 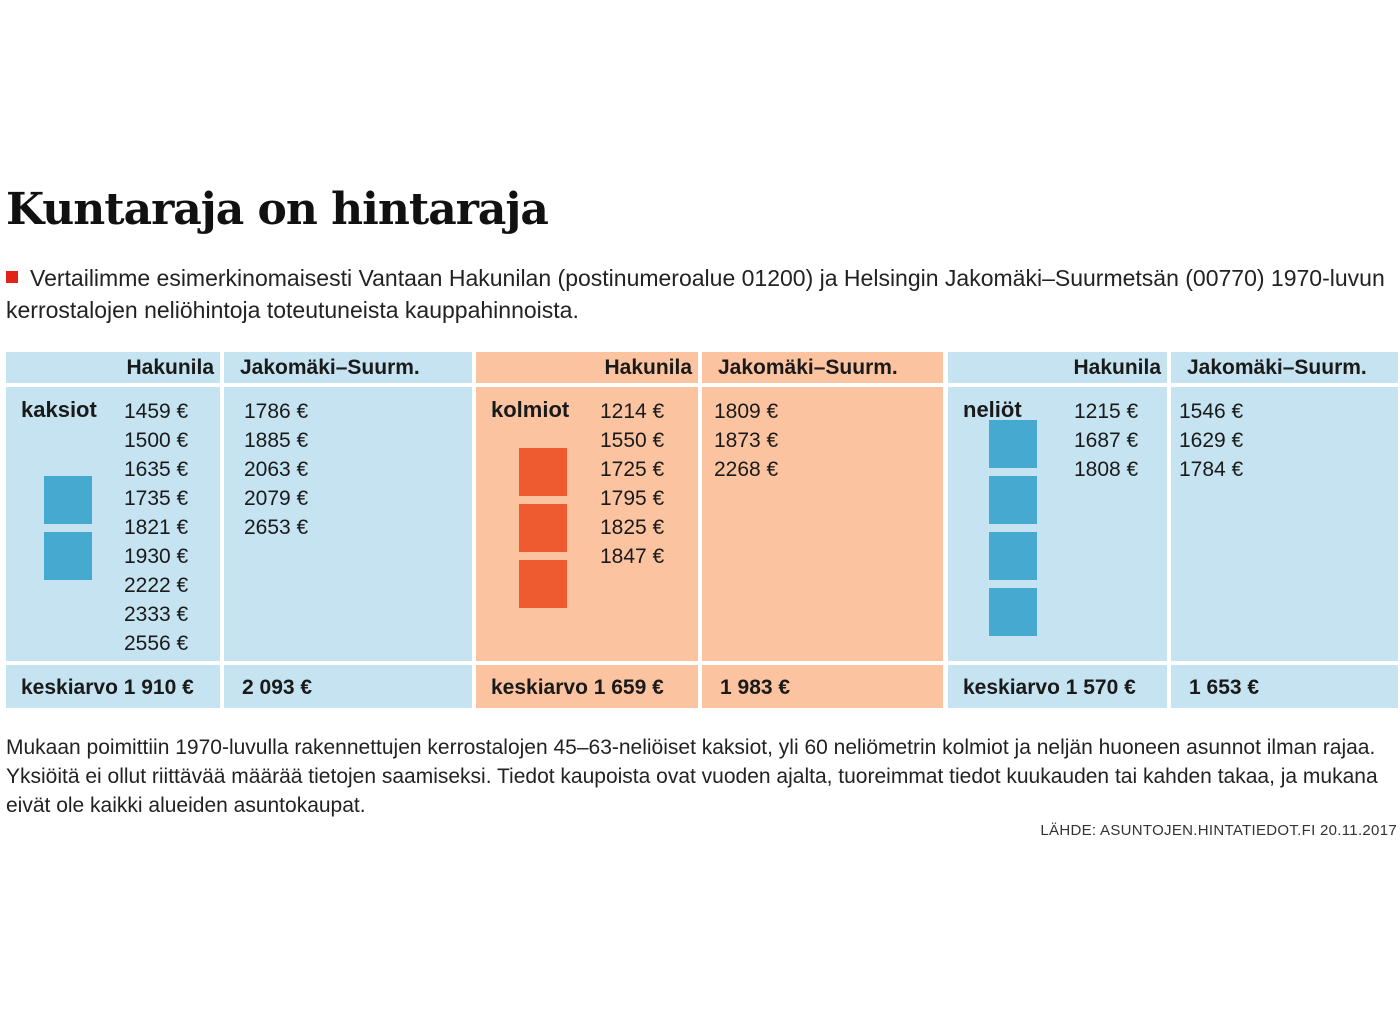 What do you see at coordinates (1284, 524) in the screenshot?
I see `jakomaki-prices-cell: 1546 € 1629 € 1784 €` at bounding box center [1284, 524].